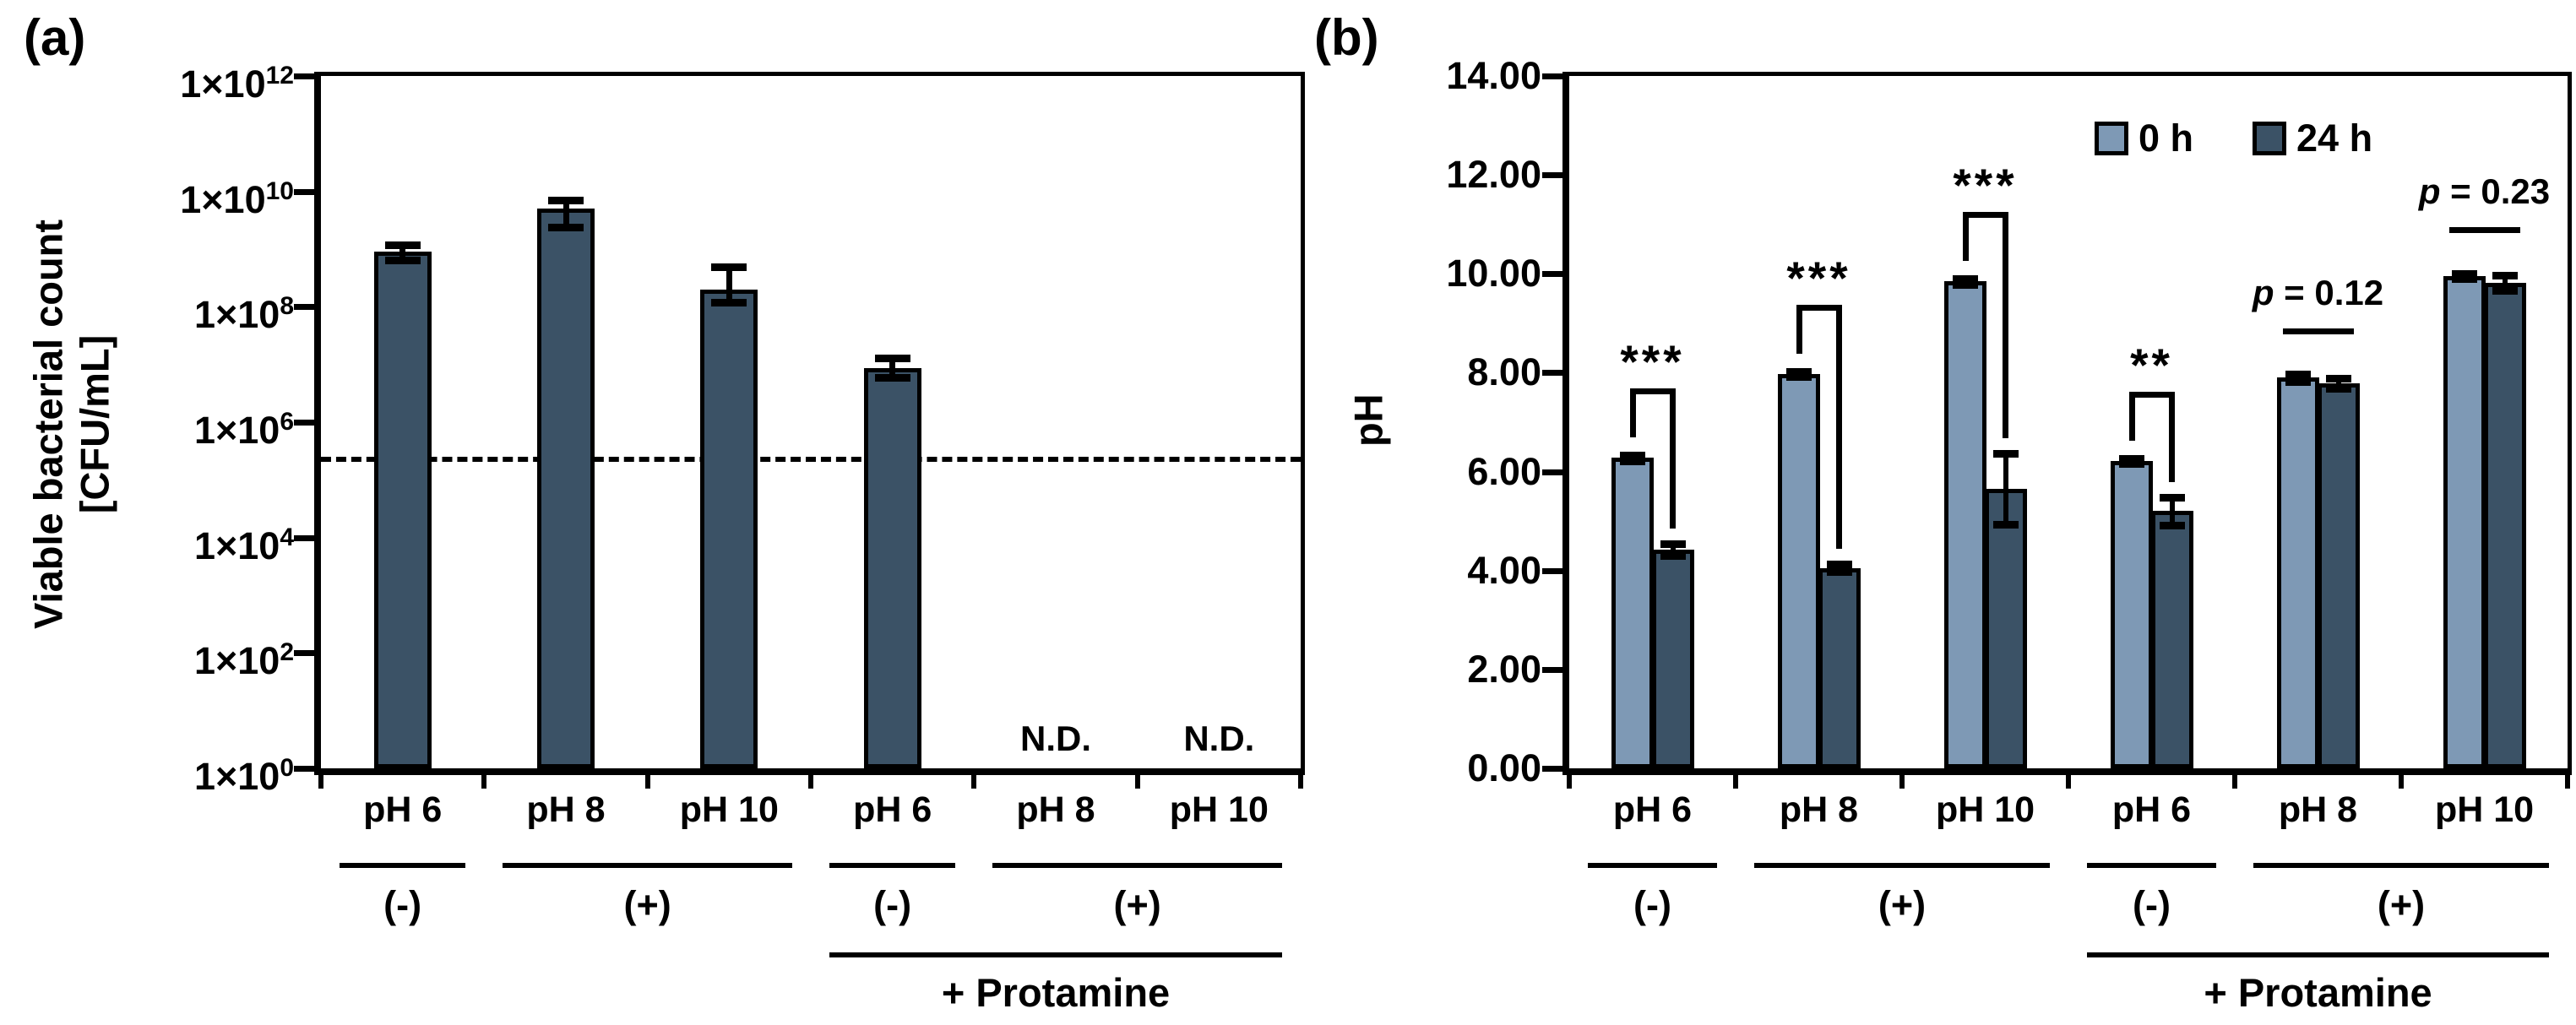  I want to click on error-bar-0h-cap-bottom, so click(1965, 284).